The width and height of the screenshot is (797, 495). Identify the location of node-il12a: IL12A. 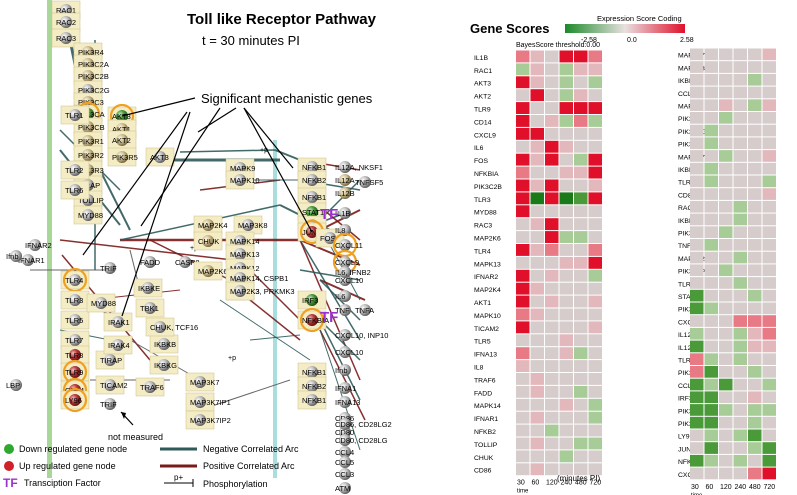
(345, 180).